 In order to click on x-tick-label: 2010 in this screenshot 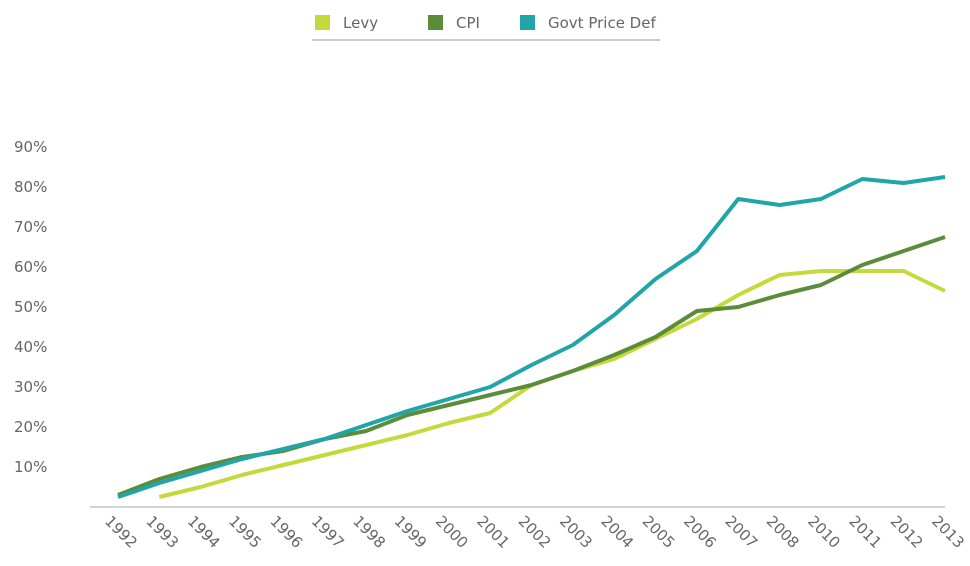, I will do `click(824, 532)`.